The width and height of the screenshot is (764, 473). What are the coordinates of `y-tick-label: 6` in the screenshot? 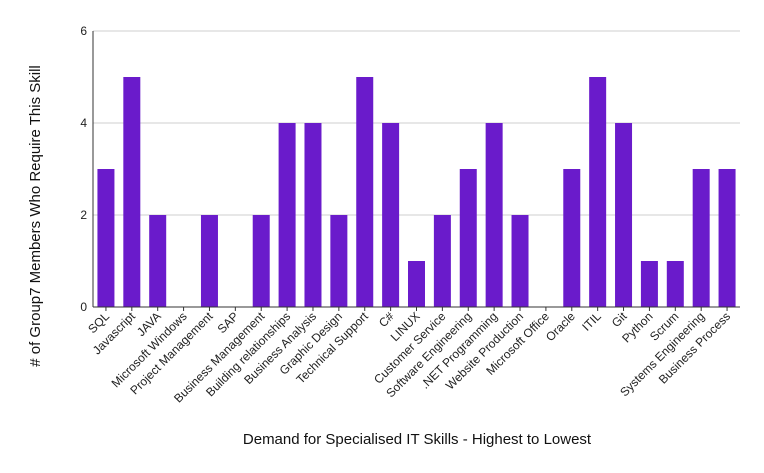 It's located at (83, 31).